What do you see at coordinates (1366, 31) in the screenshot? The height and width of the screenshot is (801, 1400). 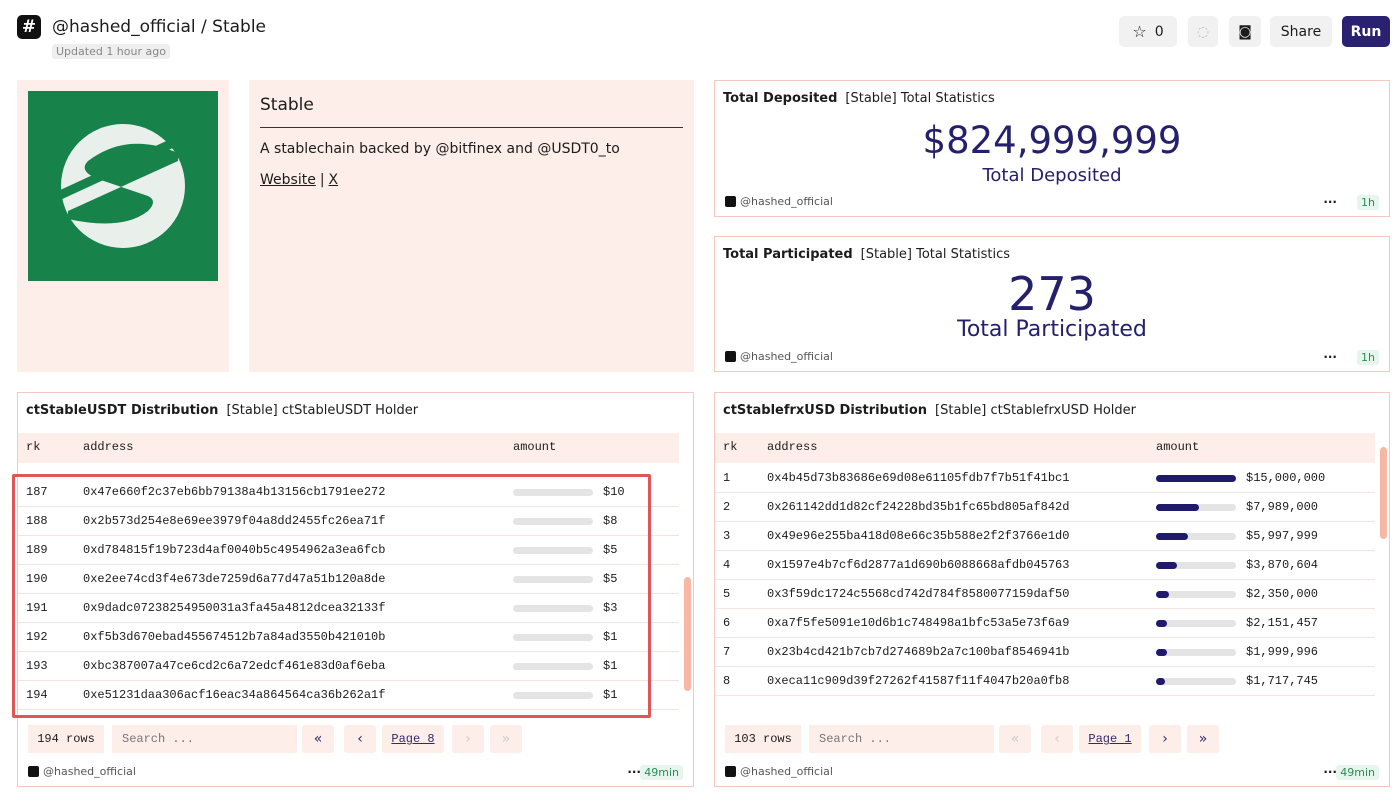 I see `run-button: Run` at bounding box center [1366, 31].